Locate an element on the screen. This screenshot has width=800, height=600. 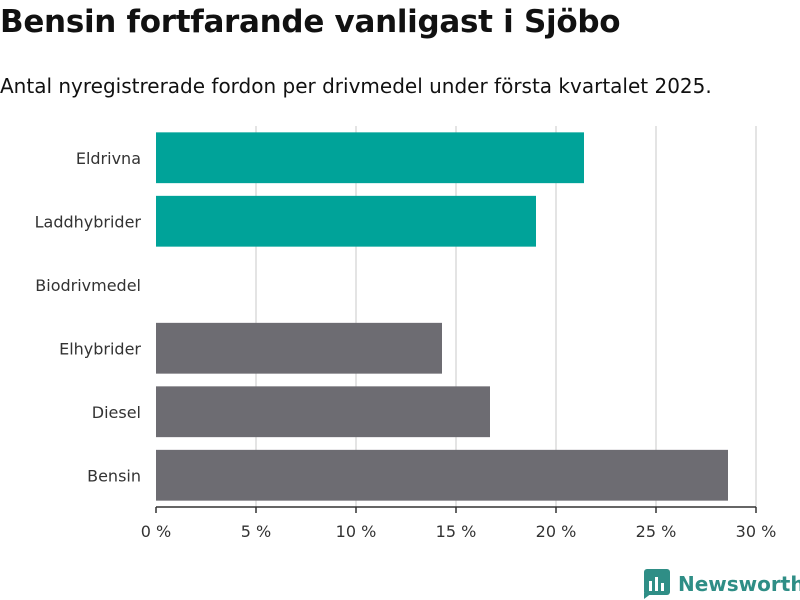
x-tick-label: 20 % is located at coordinates (556, 531).